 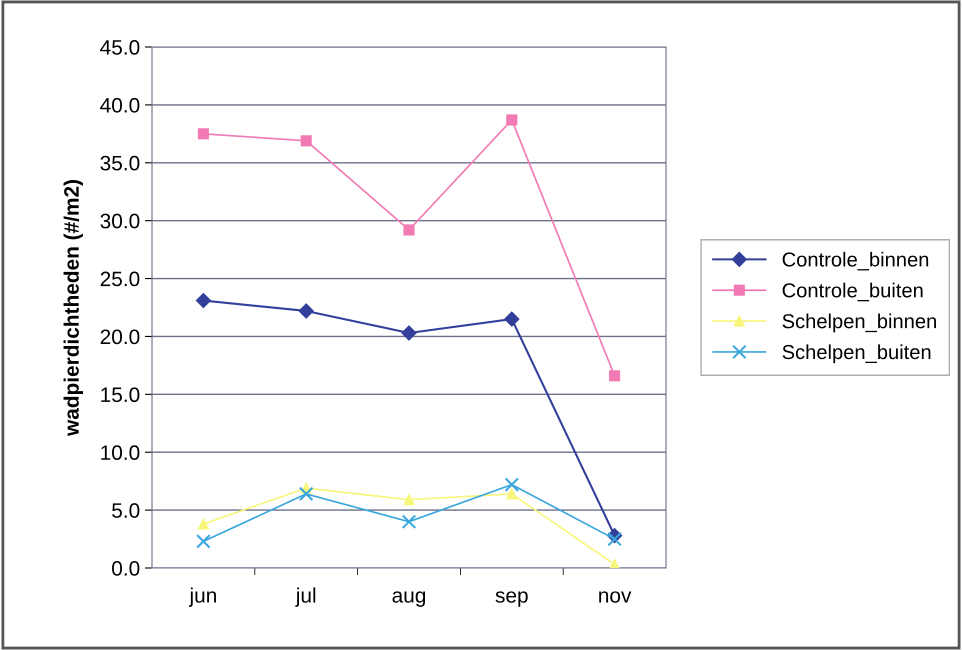 I want to click on x-tick-label: nov, so click(x=615, y=597).